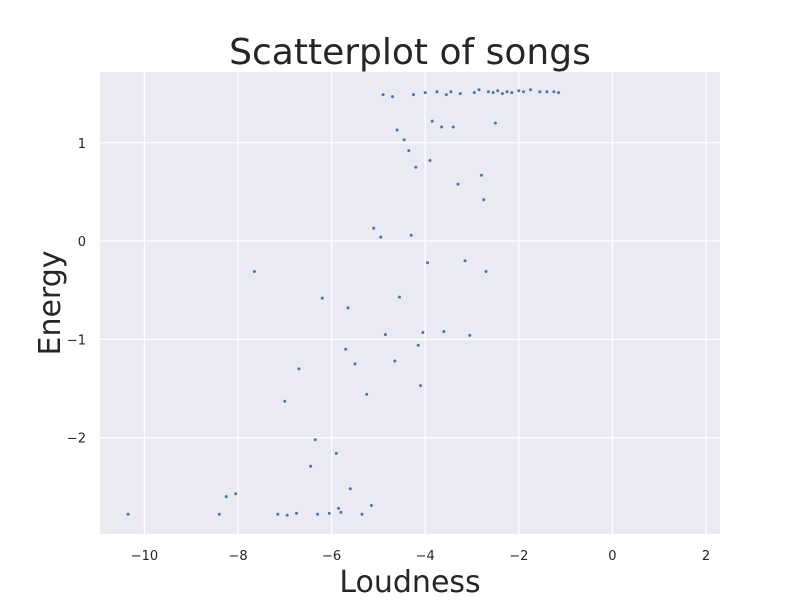 This screenshot has height=600, width=800. I want to click on y-tick-label: −2, so click(76, 439).